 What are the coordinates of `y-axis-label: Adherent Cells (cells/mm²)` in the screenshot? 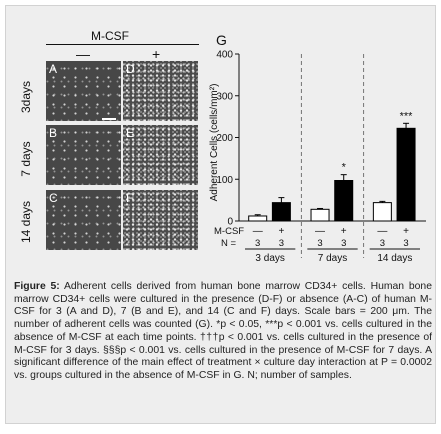 It's located at (214, 143).